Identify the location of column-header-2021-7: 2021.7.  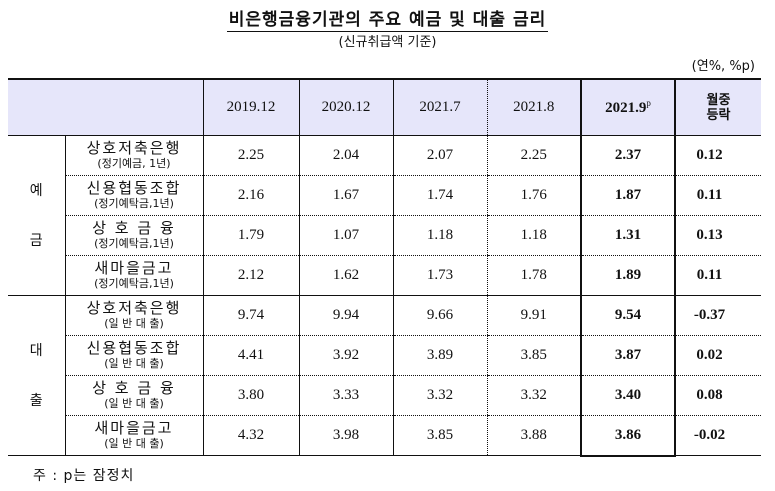
(439, 107).